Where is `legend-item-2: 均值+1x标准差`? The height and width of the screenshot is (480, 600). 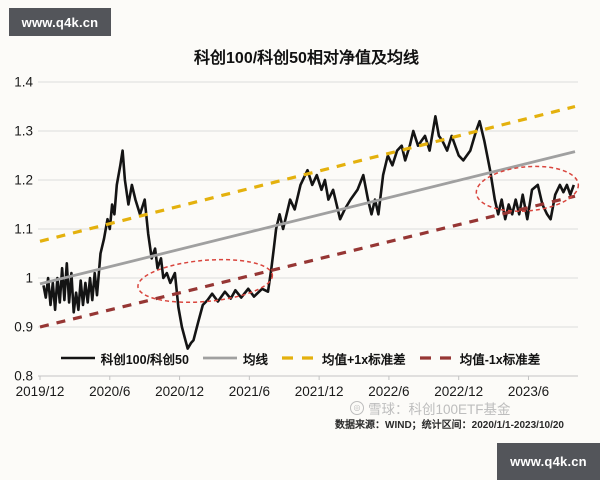 legend-item-2: 均值+1x标准差 is located at coordinates (343, 358).